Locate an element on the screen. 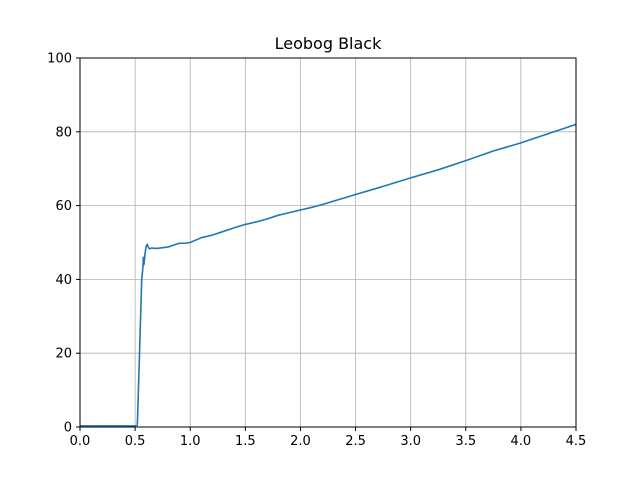 The width and height of the screenshot is (640, 480). x-tick-label: 3.5 is located at coordinates (465, 441).